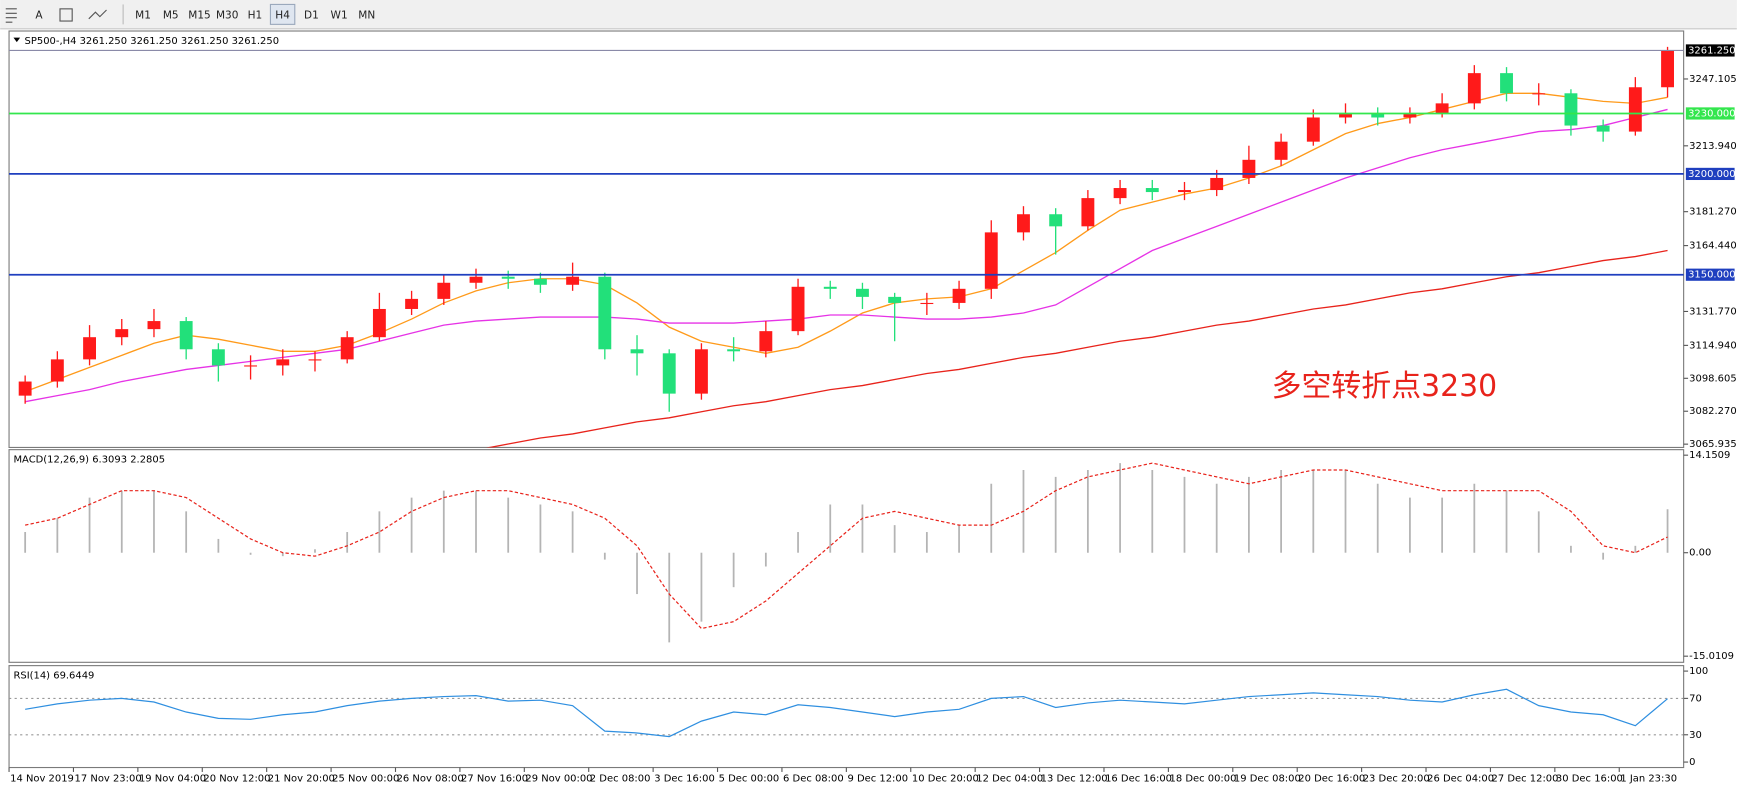  Describe the element at coordinates (620, 779) in the screenshot. I see `x-tick-label: 2 Dec 08:00` at that location.